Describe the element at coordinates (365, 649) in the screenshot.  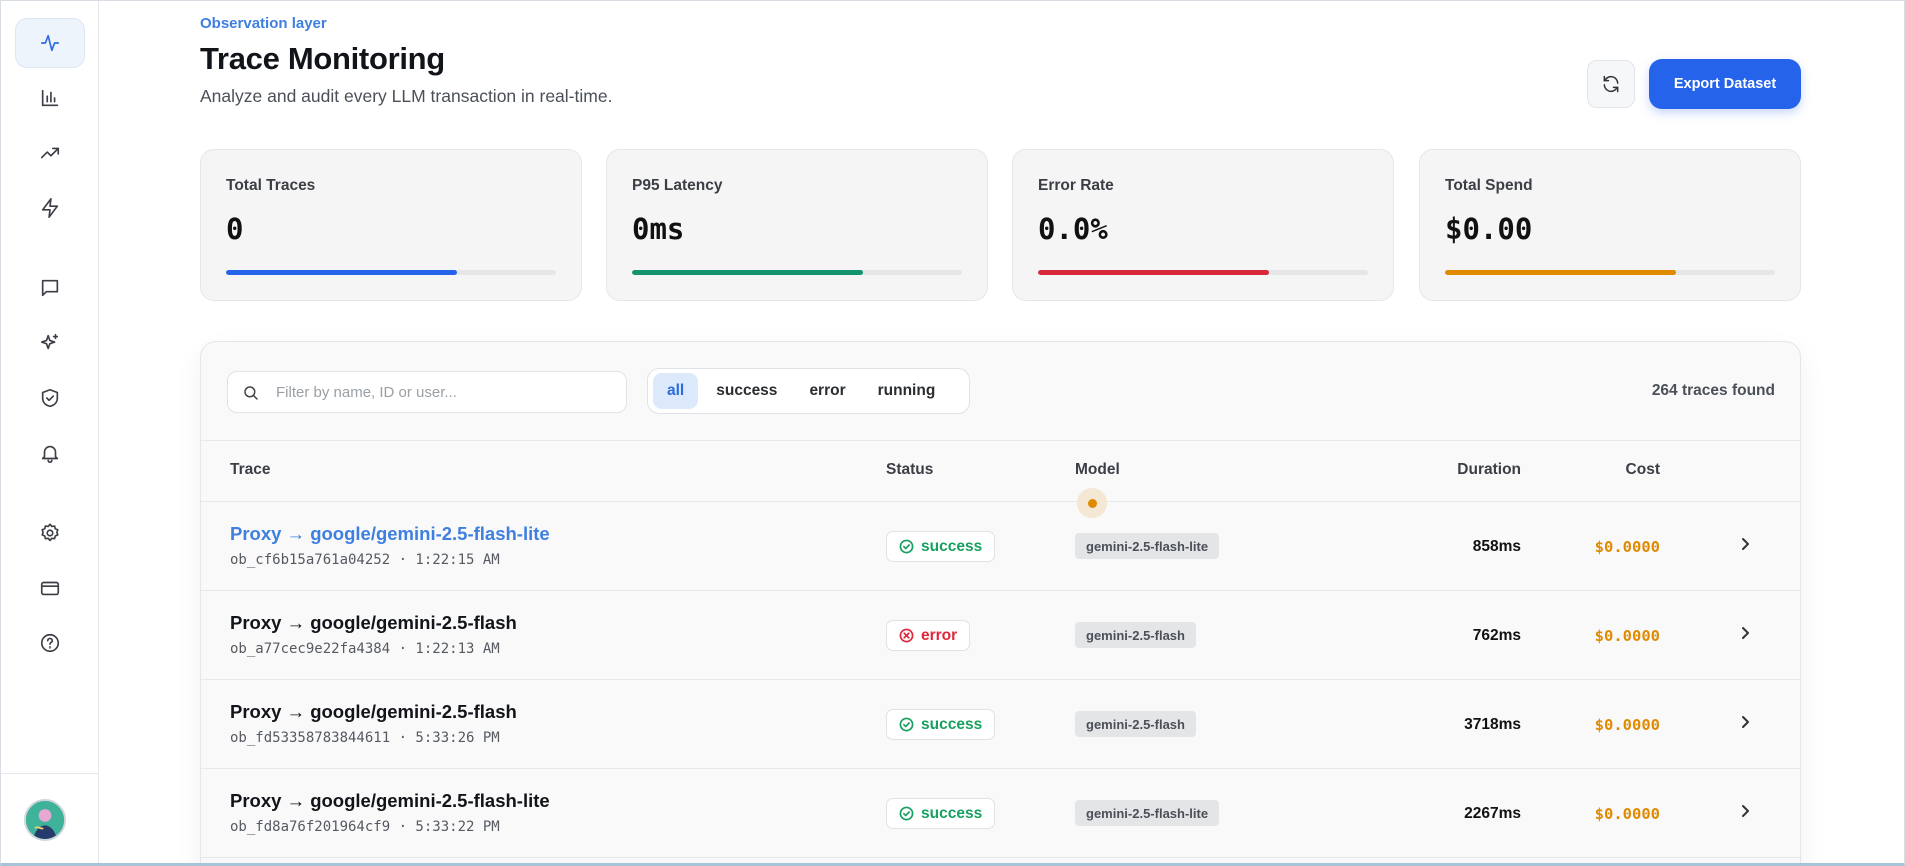
I see `trace-meta: ob_a77cec9e22fa4384 · 1:22:13 AM` at that location.